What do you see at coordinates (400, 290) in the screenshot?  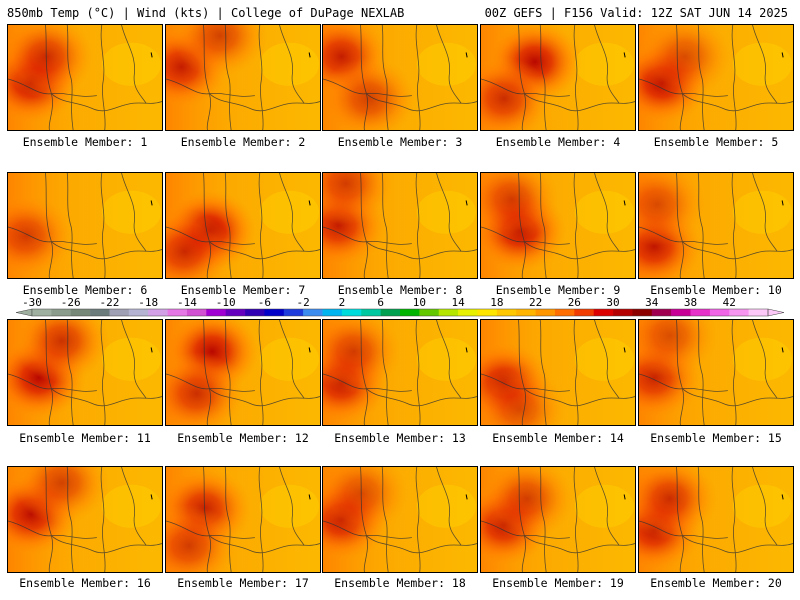 I see `ensemble-member-label: Ensemble Member: 8` at bounding box center [400, 290].